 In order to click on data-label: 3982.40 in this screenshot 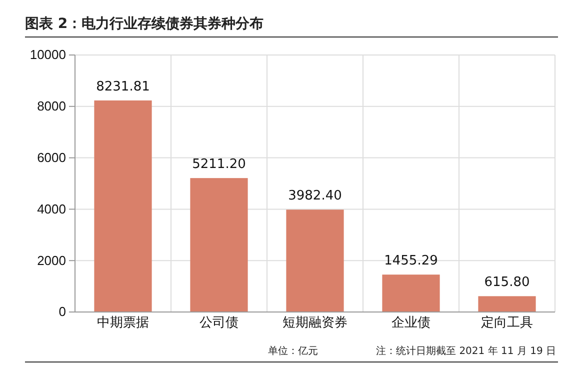, I will do `click(315, 196)`.